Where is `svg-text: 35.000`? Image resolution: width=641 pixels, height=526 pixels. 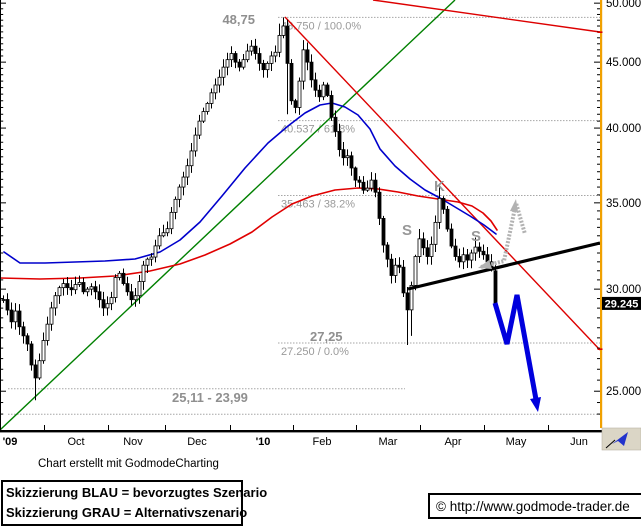 svg-text: 35.000 is located at coordinates (623, 204).